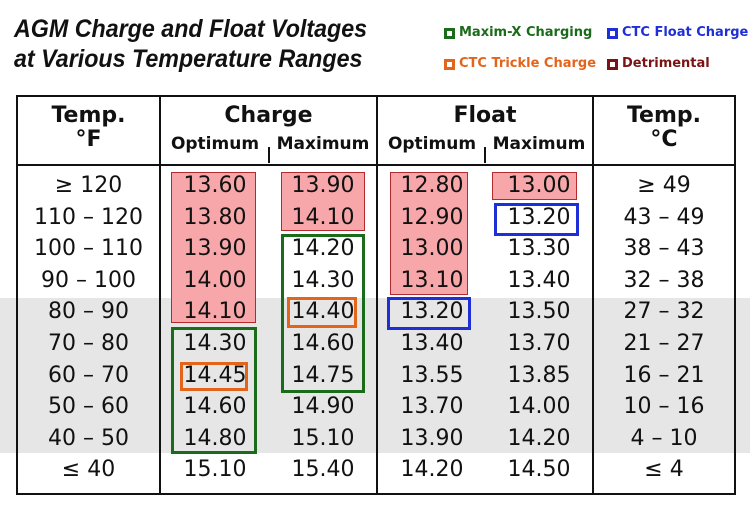 This screenshot has height=511, width=750. I want to click on cell-temp-c: 43 – 49, so click(664, 217).